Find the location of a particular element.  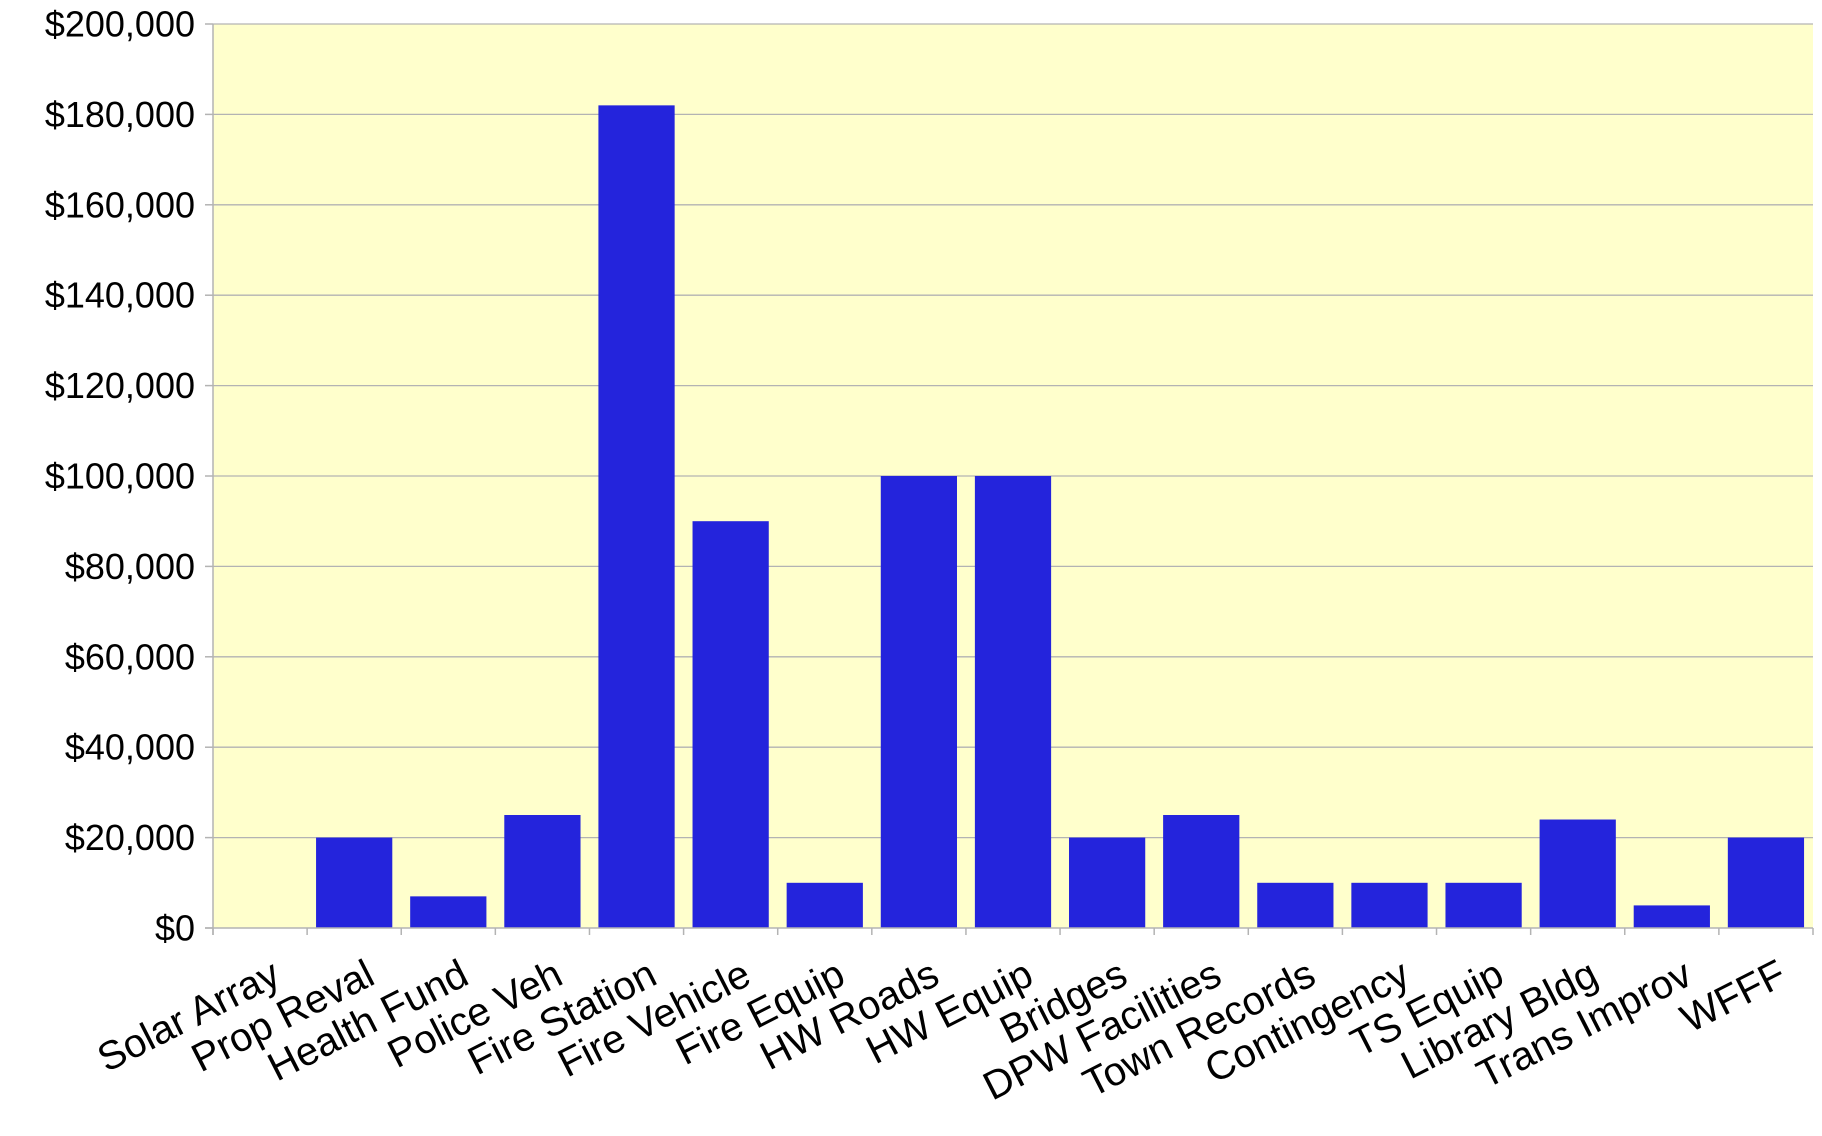

y-tick-label: $20,000 is located at coordinates (130, 837).